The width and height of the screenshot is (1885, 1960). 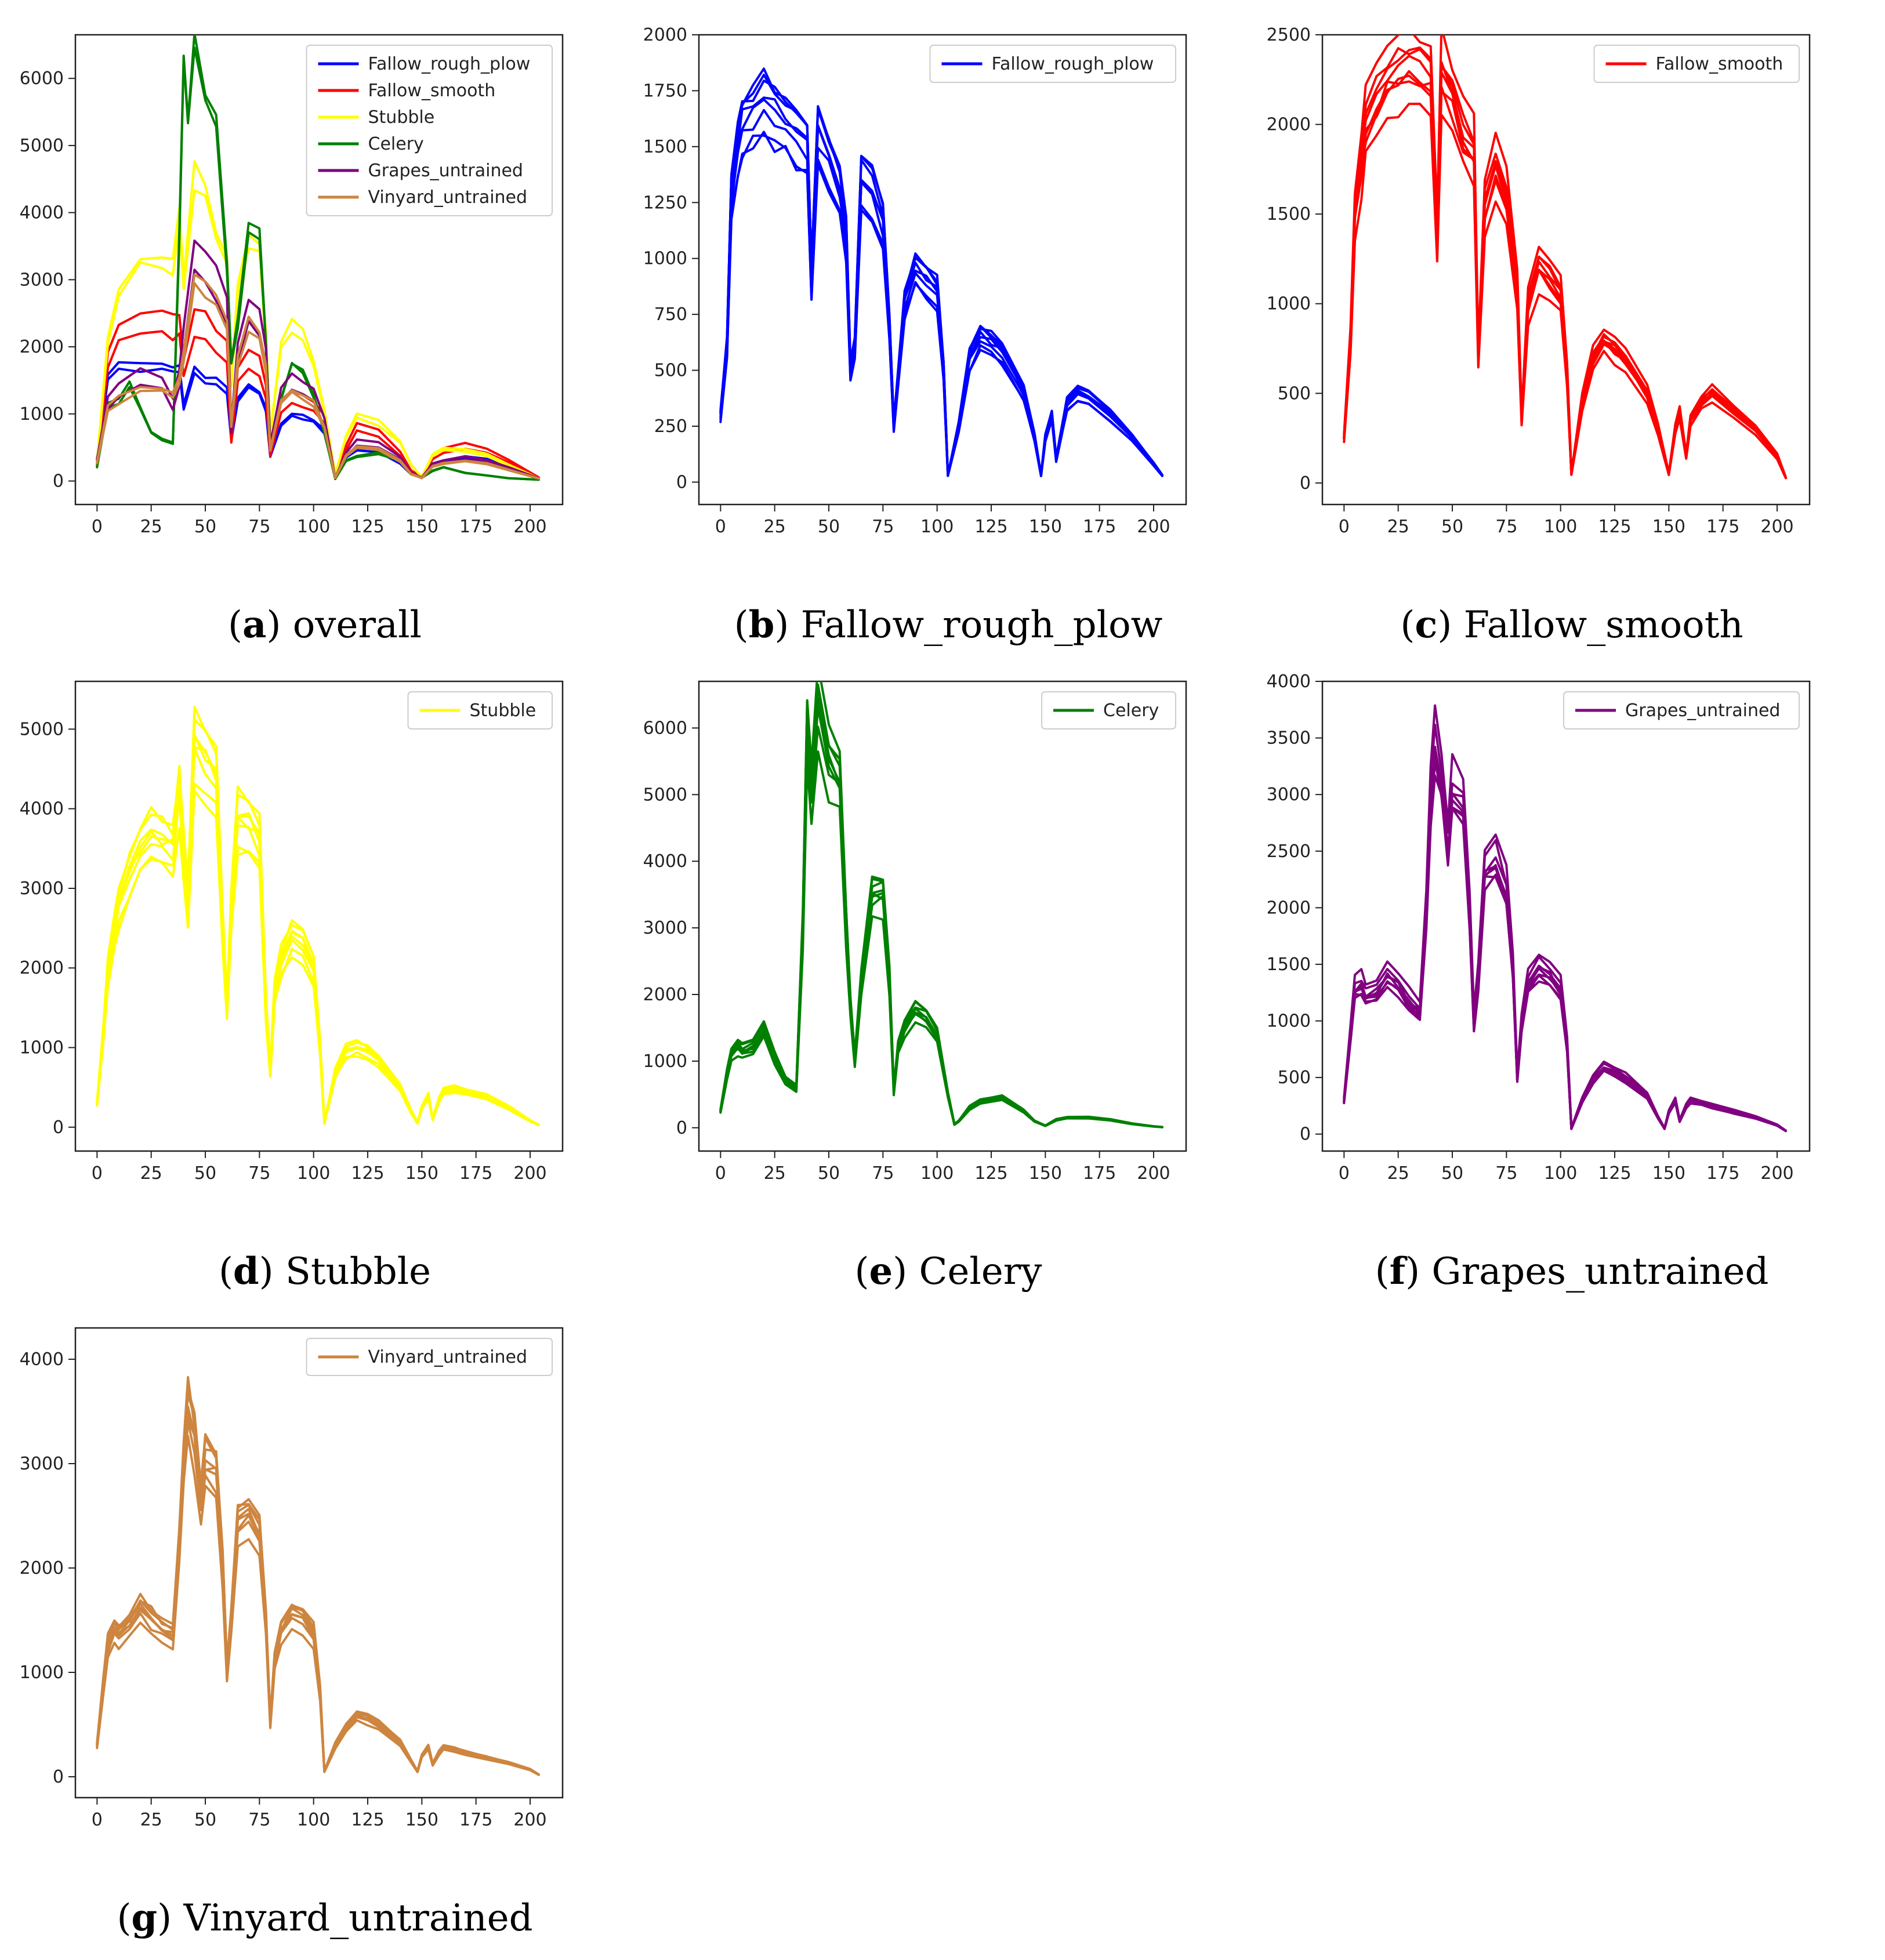 I want to click on legend-label: Grapes_untrained, so click(x=1702, y=710).